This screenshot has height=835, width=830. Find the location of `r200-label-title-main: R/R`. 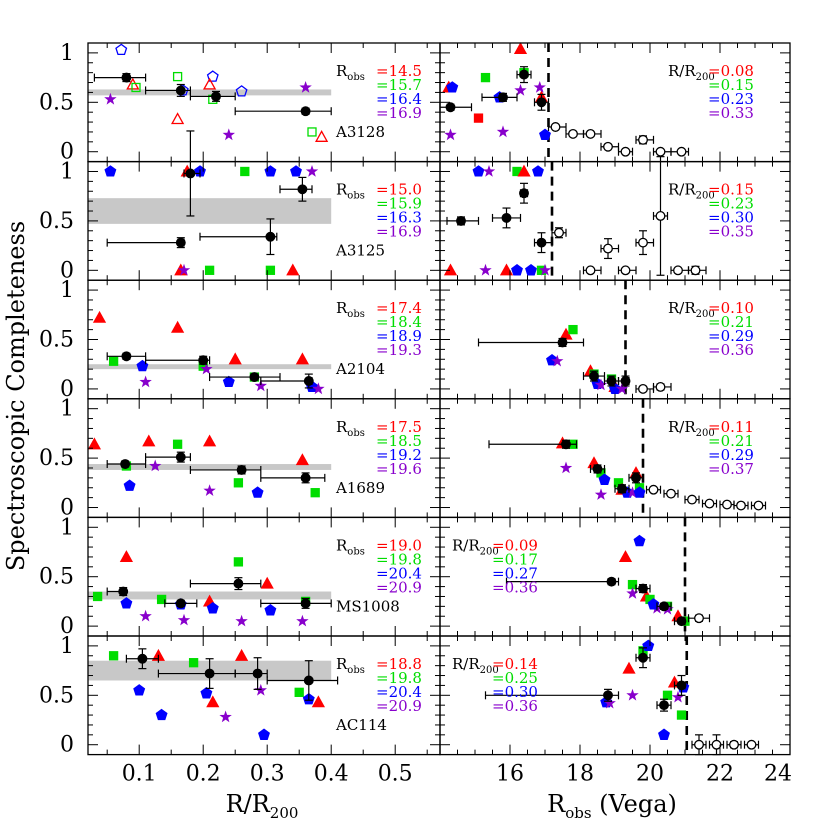

r200-label-title-main: R/R is located at coordinates (466, 664).